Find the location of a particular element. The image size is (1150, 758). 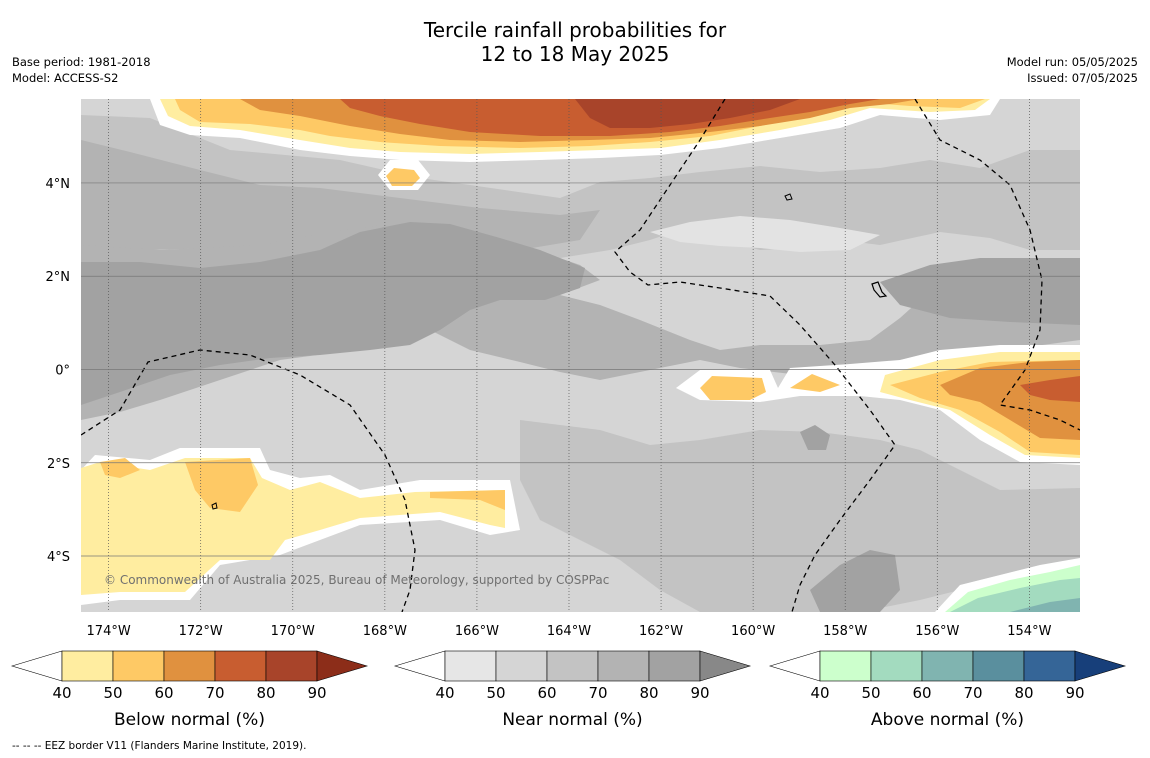

longitude-tick-label: 158°W is located at coordinates (845, 631).